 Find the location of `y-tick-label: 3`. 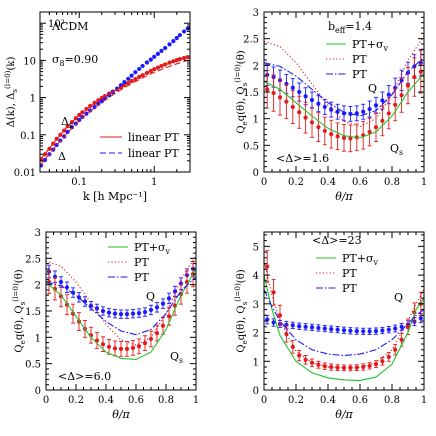

y-tick-label: 3 is located at coordinates (256, 13).